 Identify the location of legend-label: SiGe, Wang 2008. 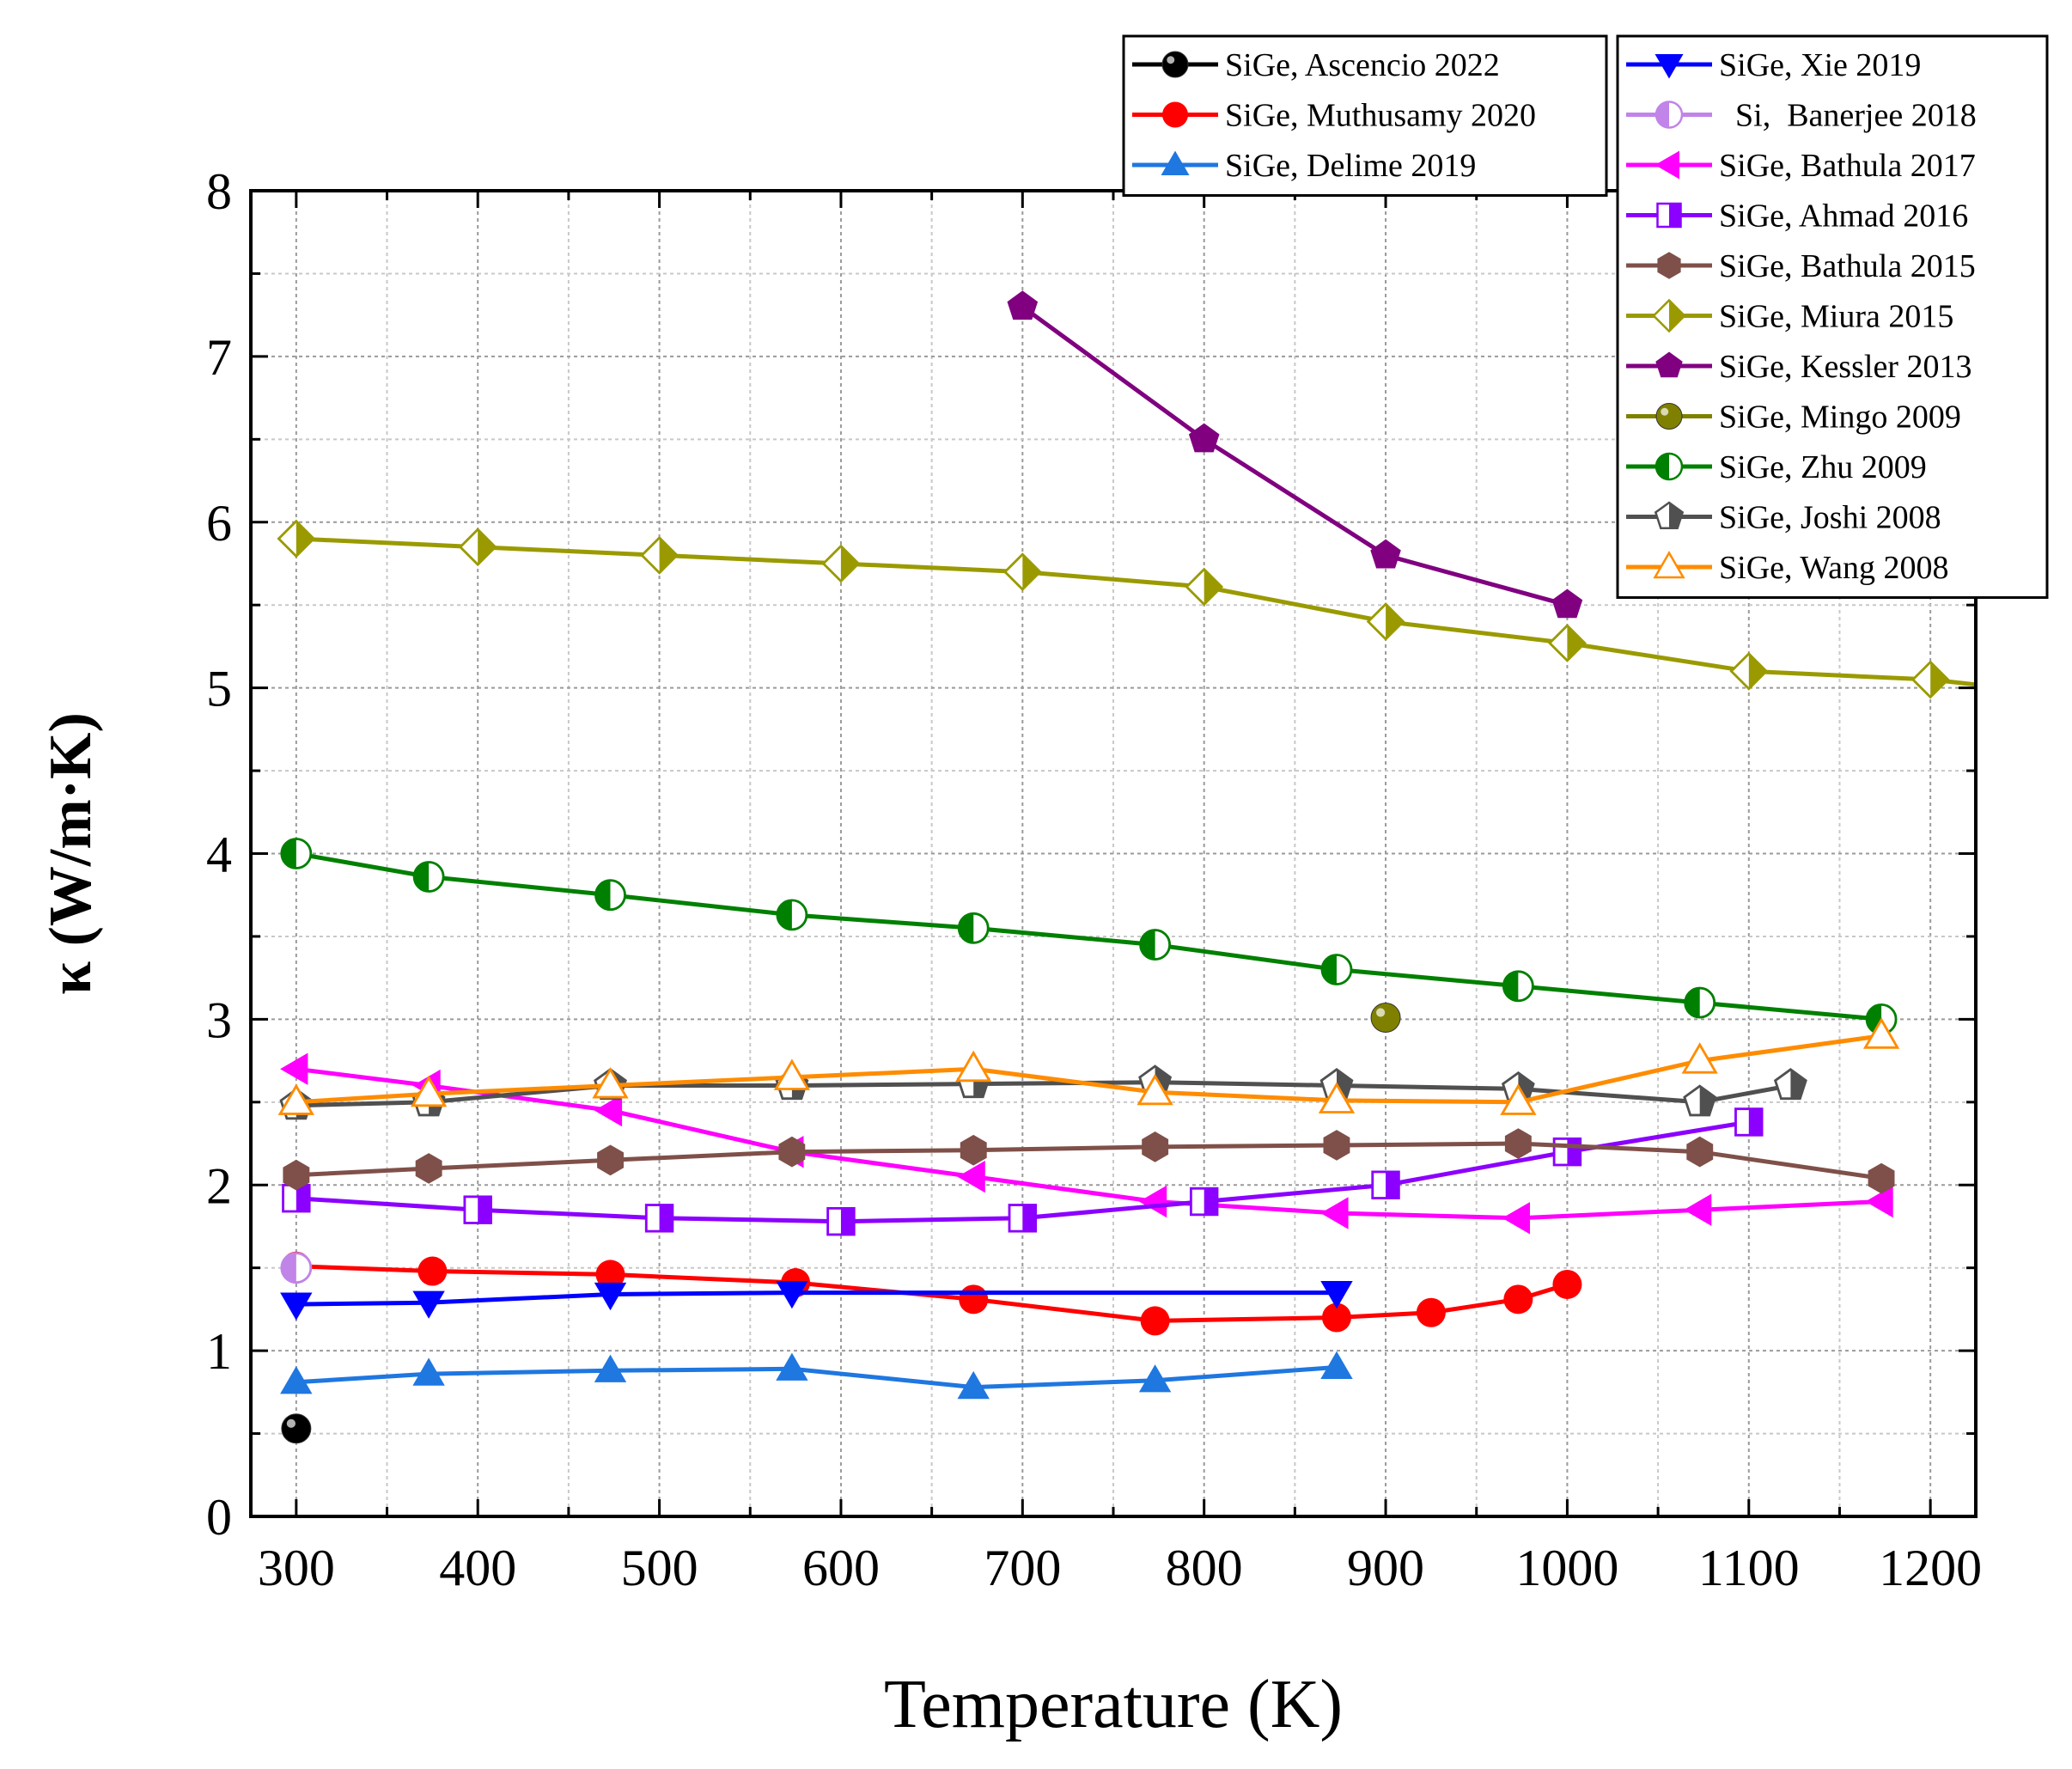
(1834, 568).